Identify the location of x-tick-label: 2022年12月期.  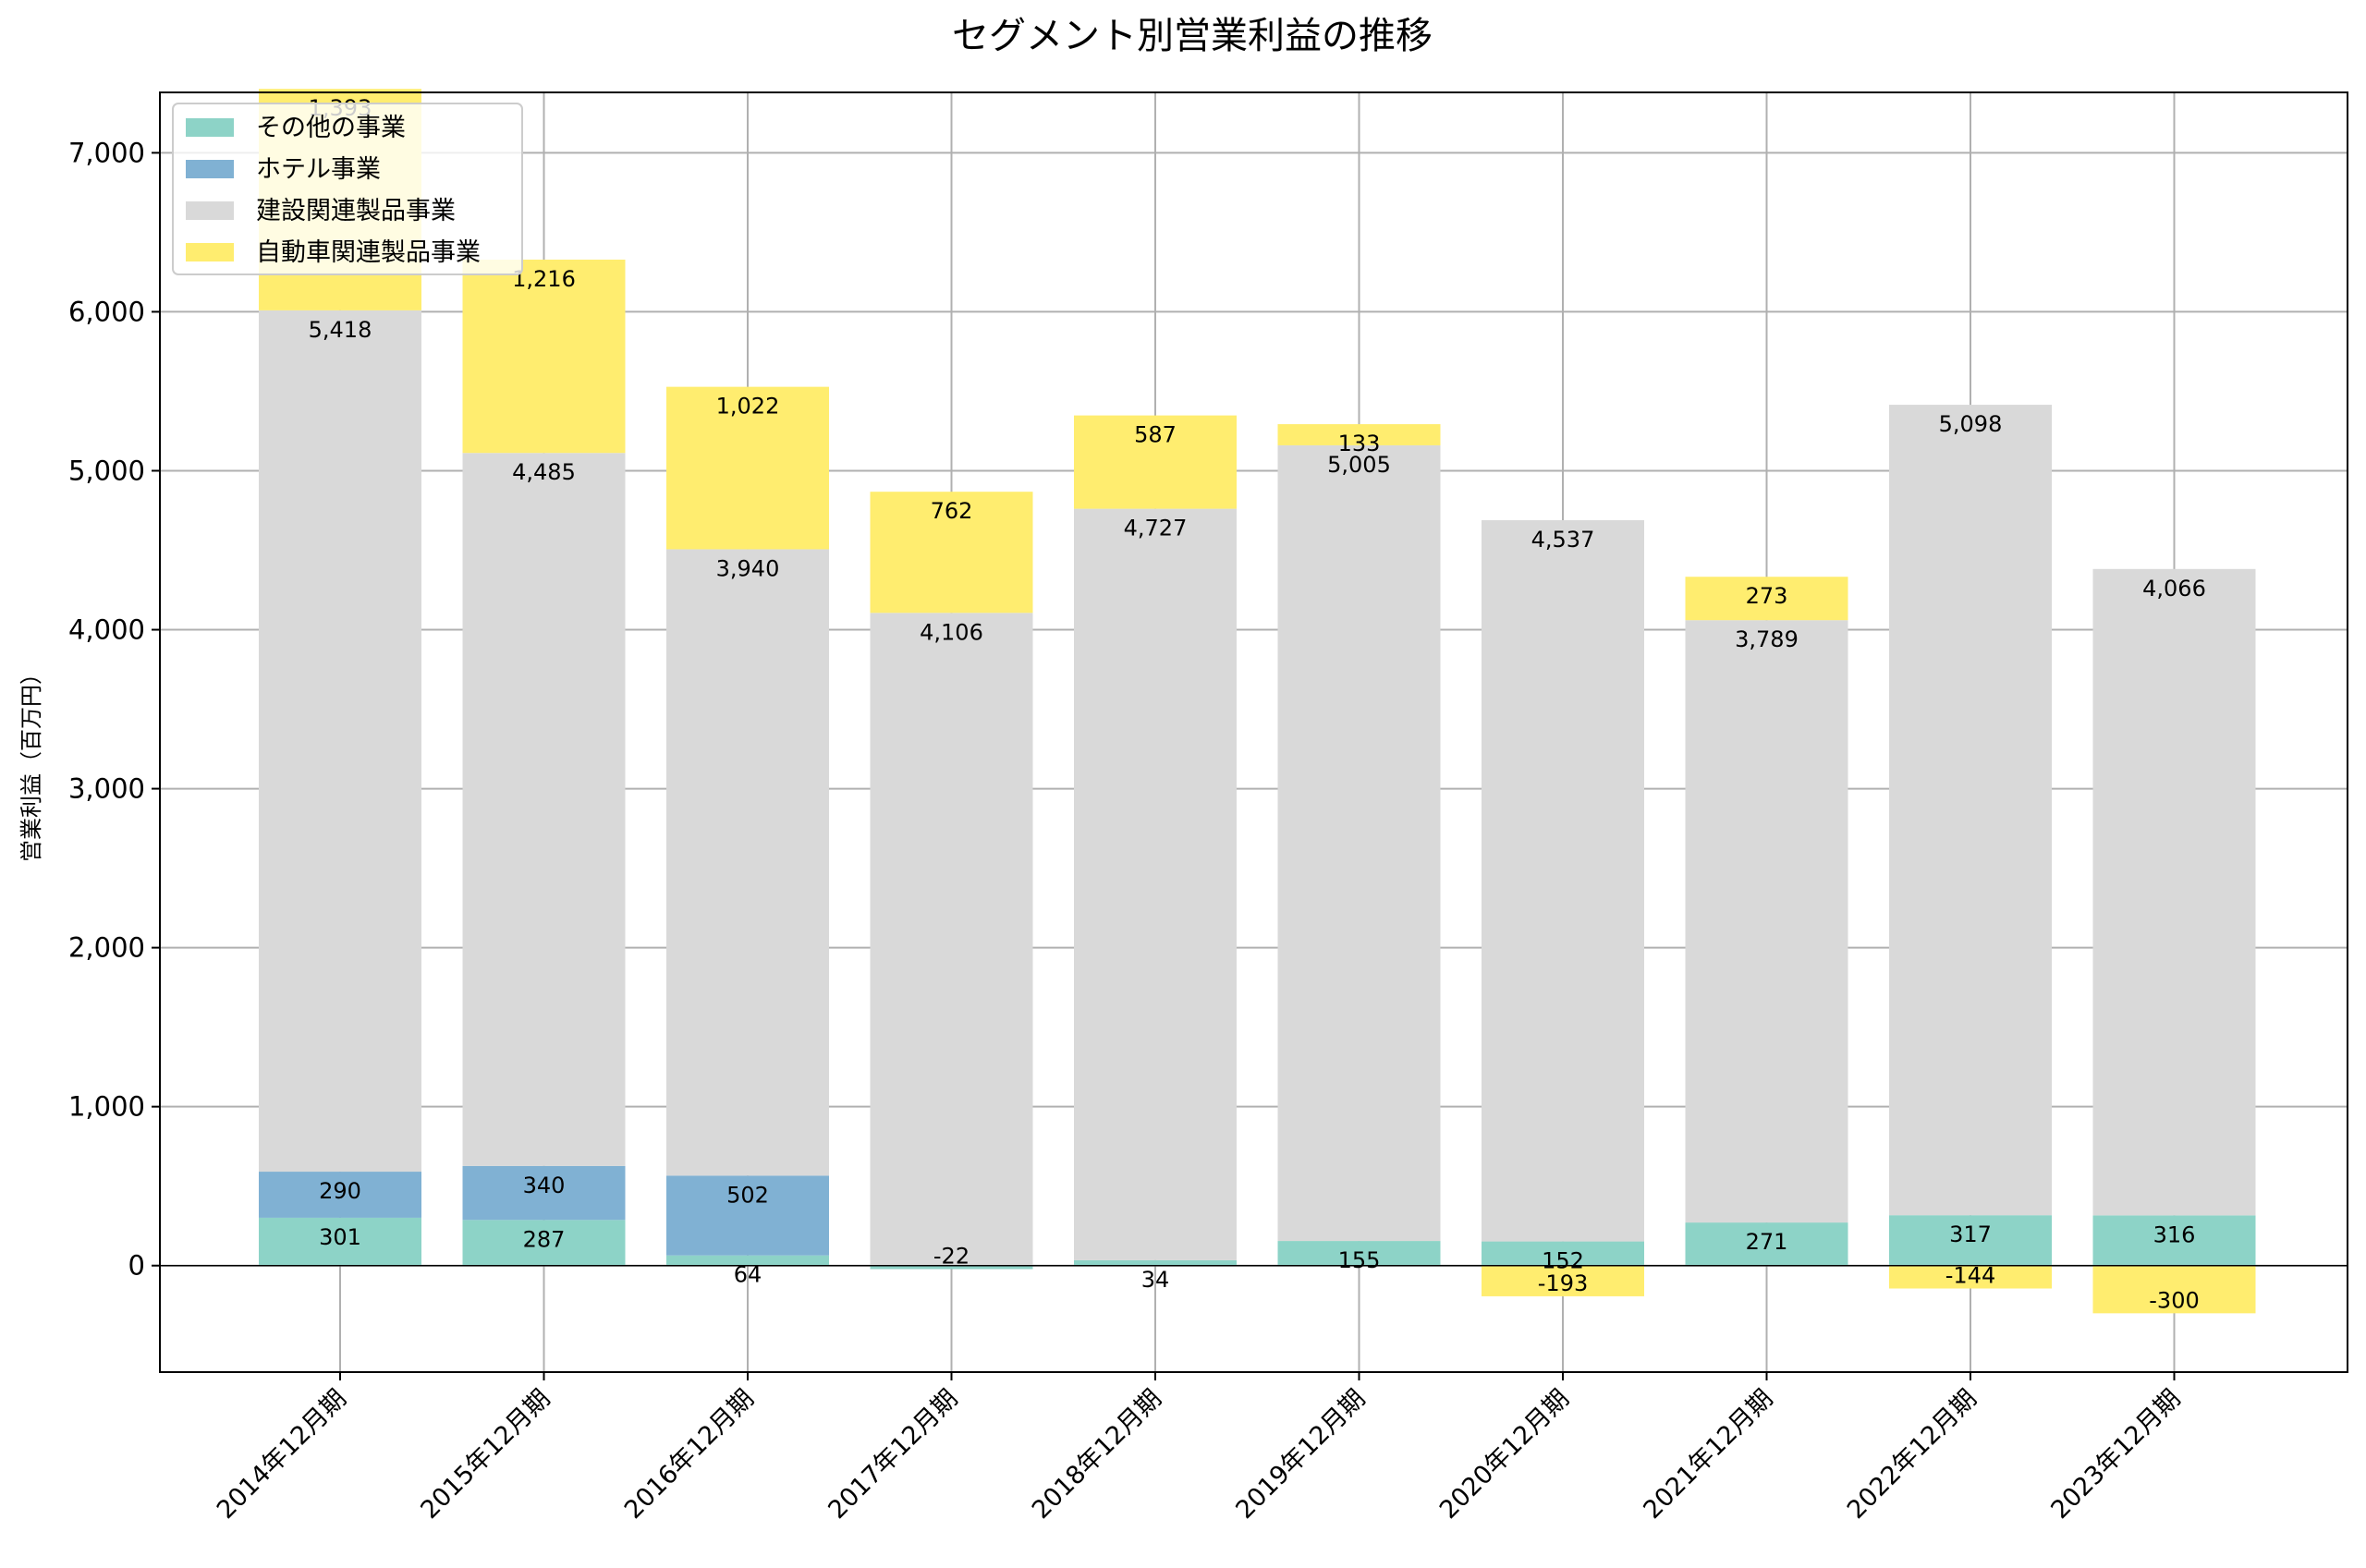
(1912, 1454).